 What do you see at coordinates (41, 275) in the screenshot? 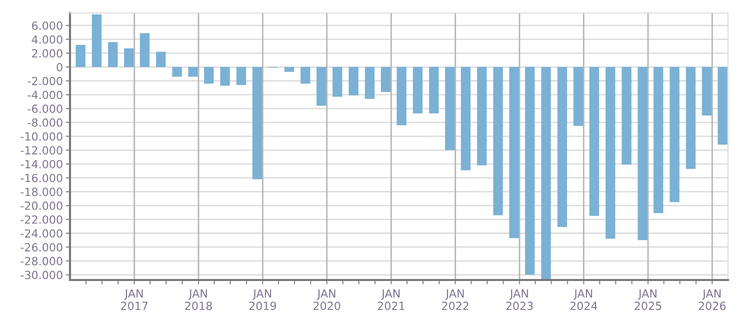
I see `y-tick-label: -30.000` at bounding box center [41, 275].